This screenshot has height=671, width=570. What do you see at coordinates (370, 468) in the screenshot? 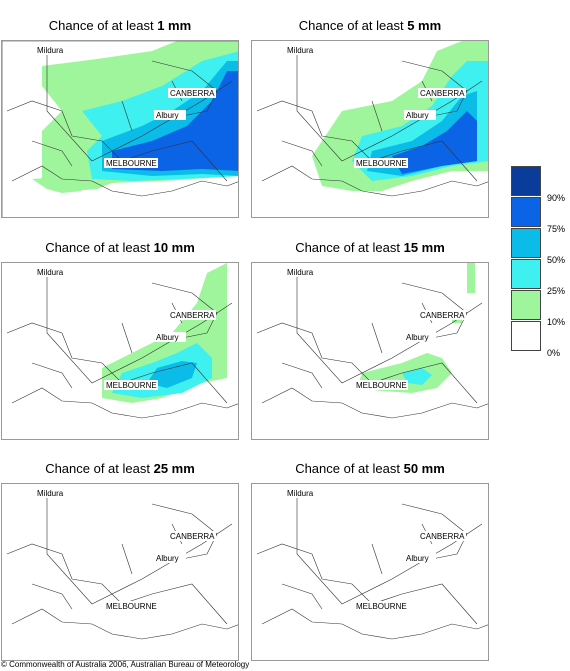
I see `panel-title: Chance of at least 50 mm` at bounding box center [370, 468].